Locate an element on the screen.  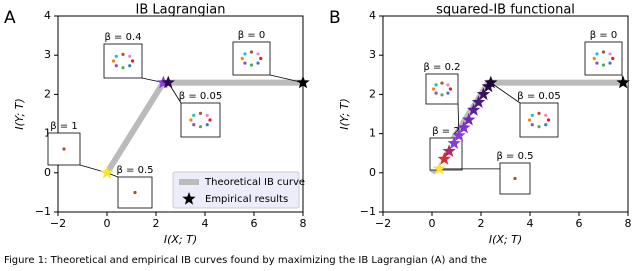
annotation-label: β = 0.4 is located at coordinates (122, 37).